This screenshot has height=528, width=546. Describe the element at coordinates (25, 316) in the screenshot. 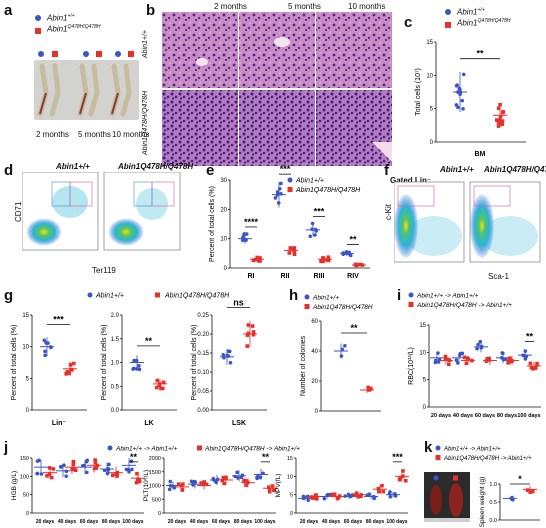

I see `y-tick-label: 15` at that location.